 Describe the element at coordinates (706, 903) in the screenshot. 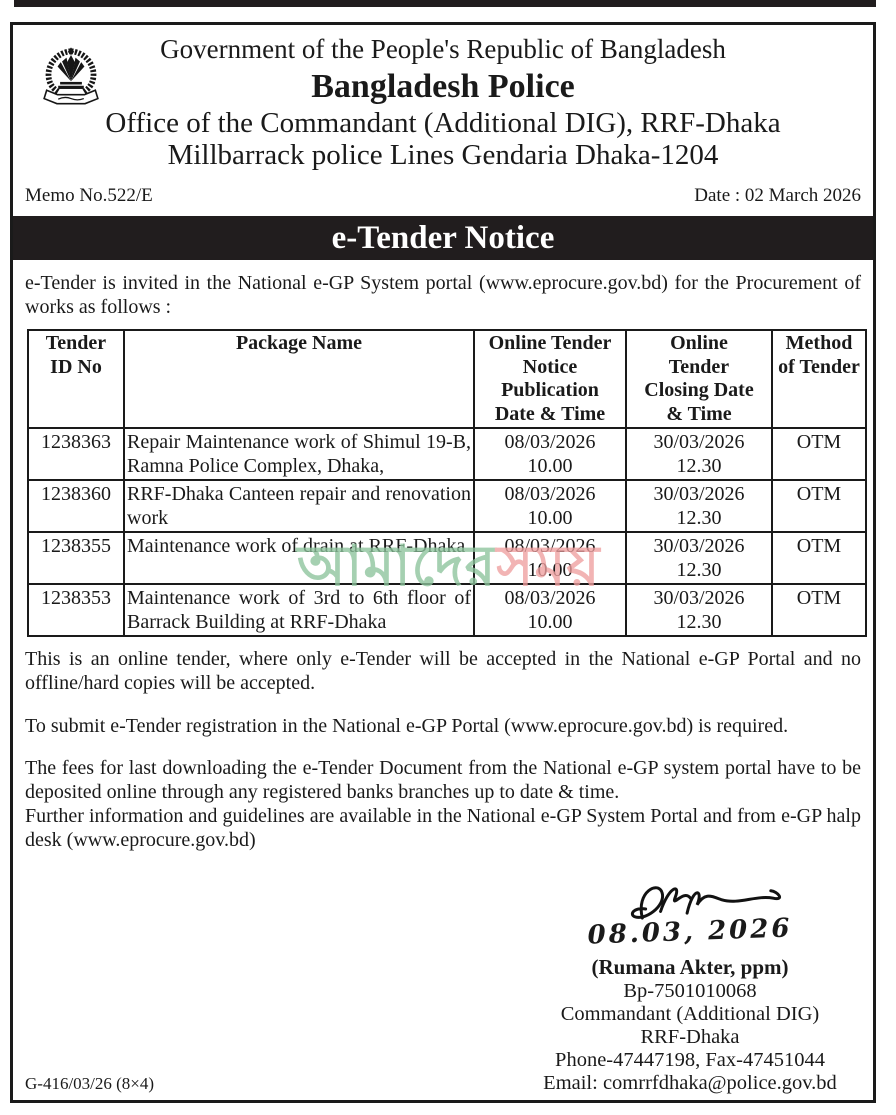

I see `handwritten-signature-icon` at that location.